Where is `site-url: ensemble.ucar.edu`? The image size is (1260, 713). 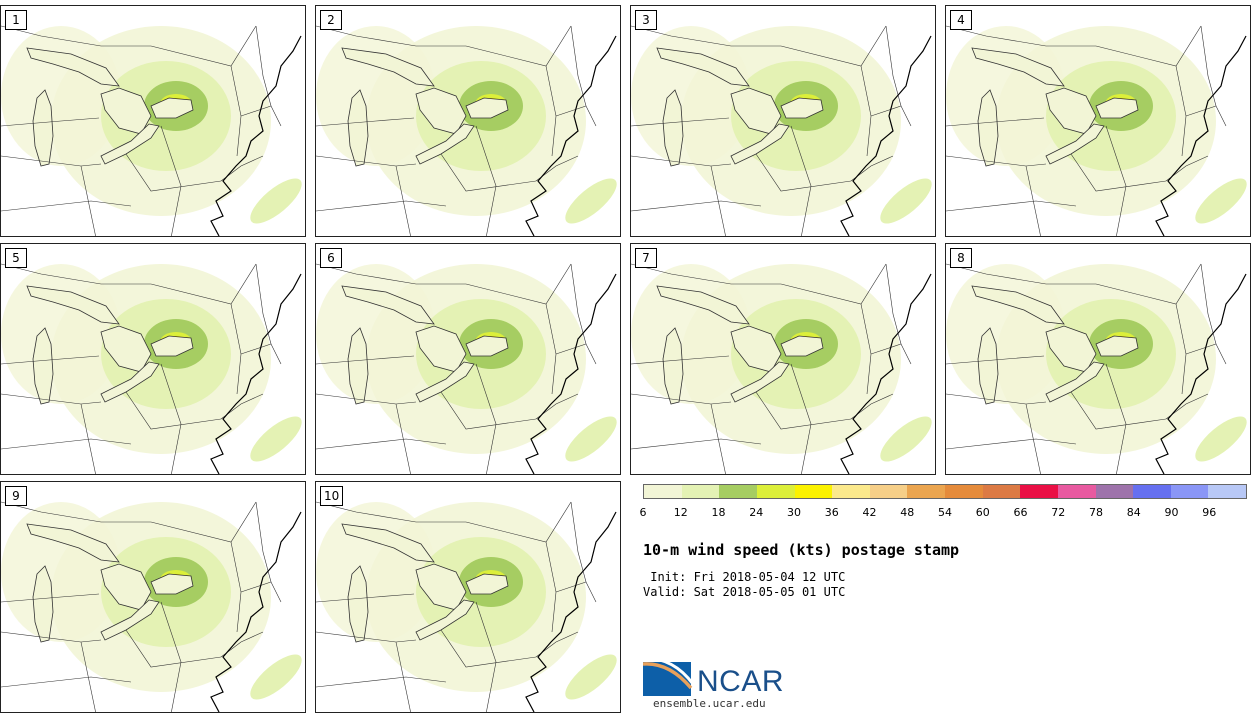
site-url: ensemble.ucar.edu is located at coordinates (709, 703).